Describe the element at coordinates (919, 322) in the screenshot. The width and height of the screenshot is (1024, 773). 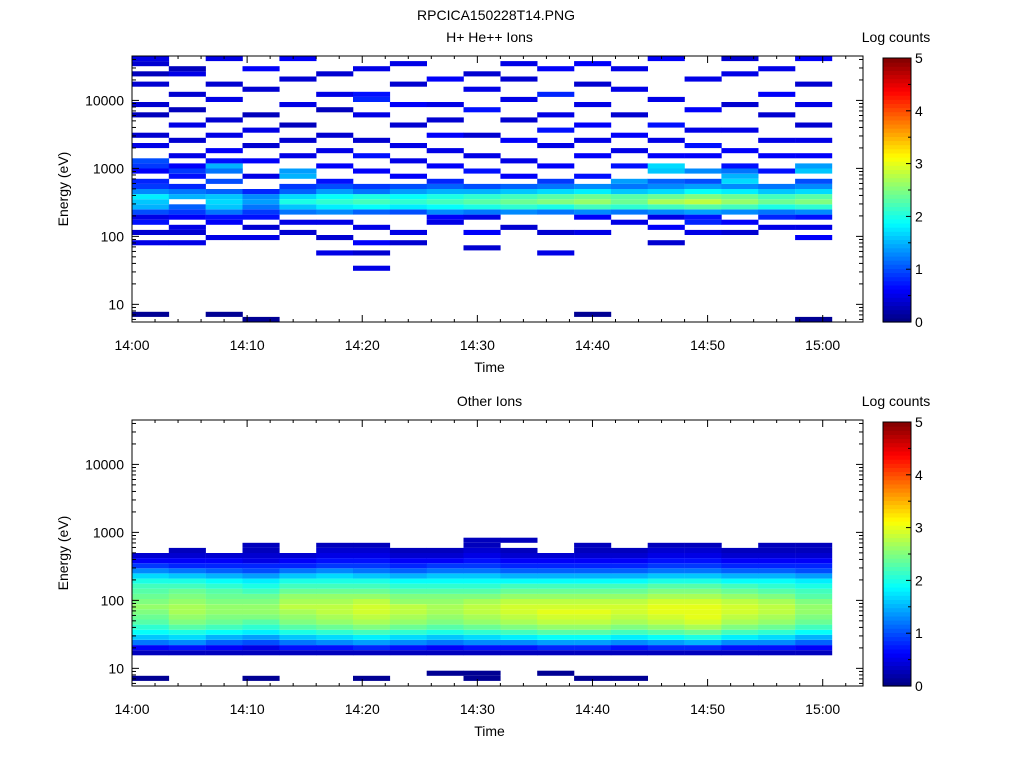
I see `colorbar-tick-label: 0` at that location.